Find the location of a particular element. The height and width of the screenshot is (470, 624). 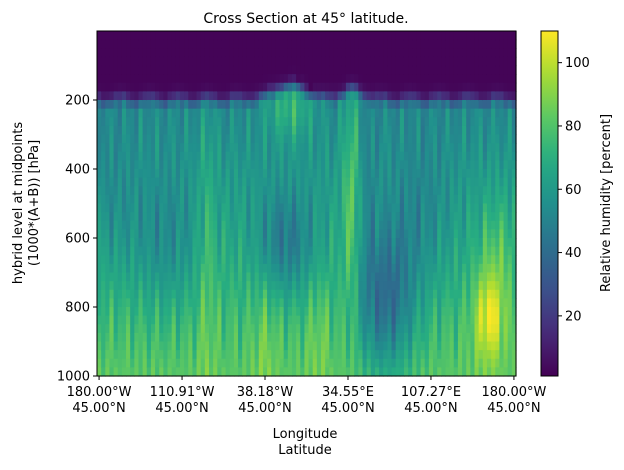

x-tick-label-lat: 45.00°N is located at coordinates (98, 408).